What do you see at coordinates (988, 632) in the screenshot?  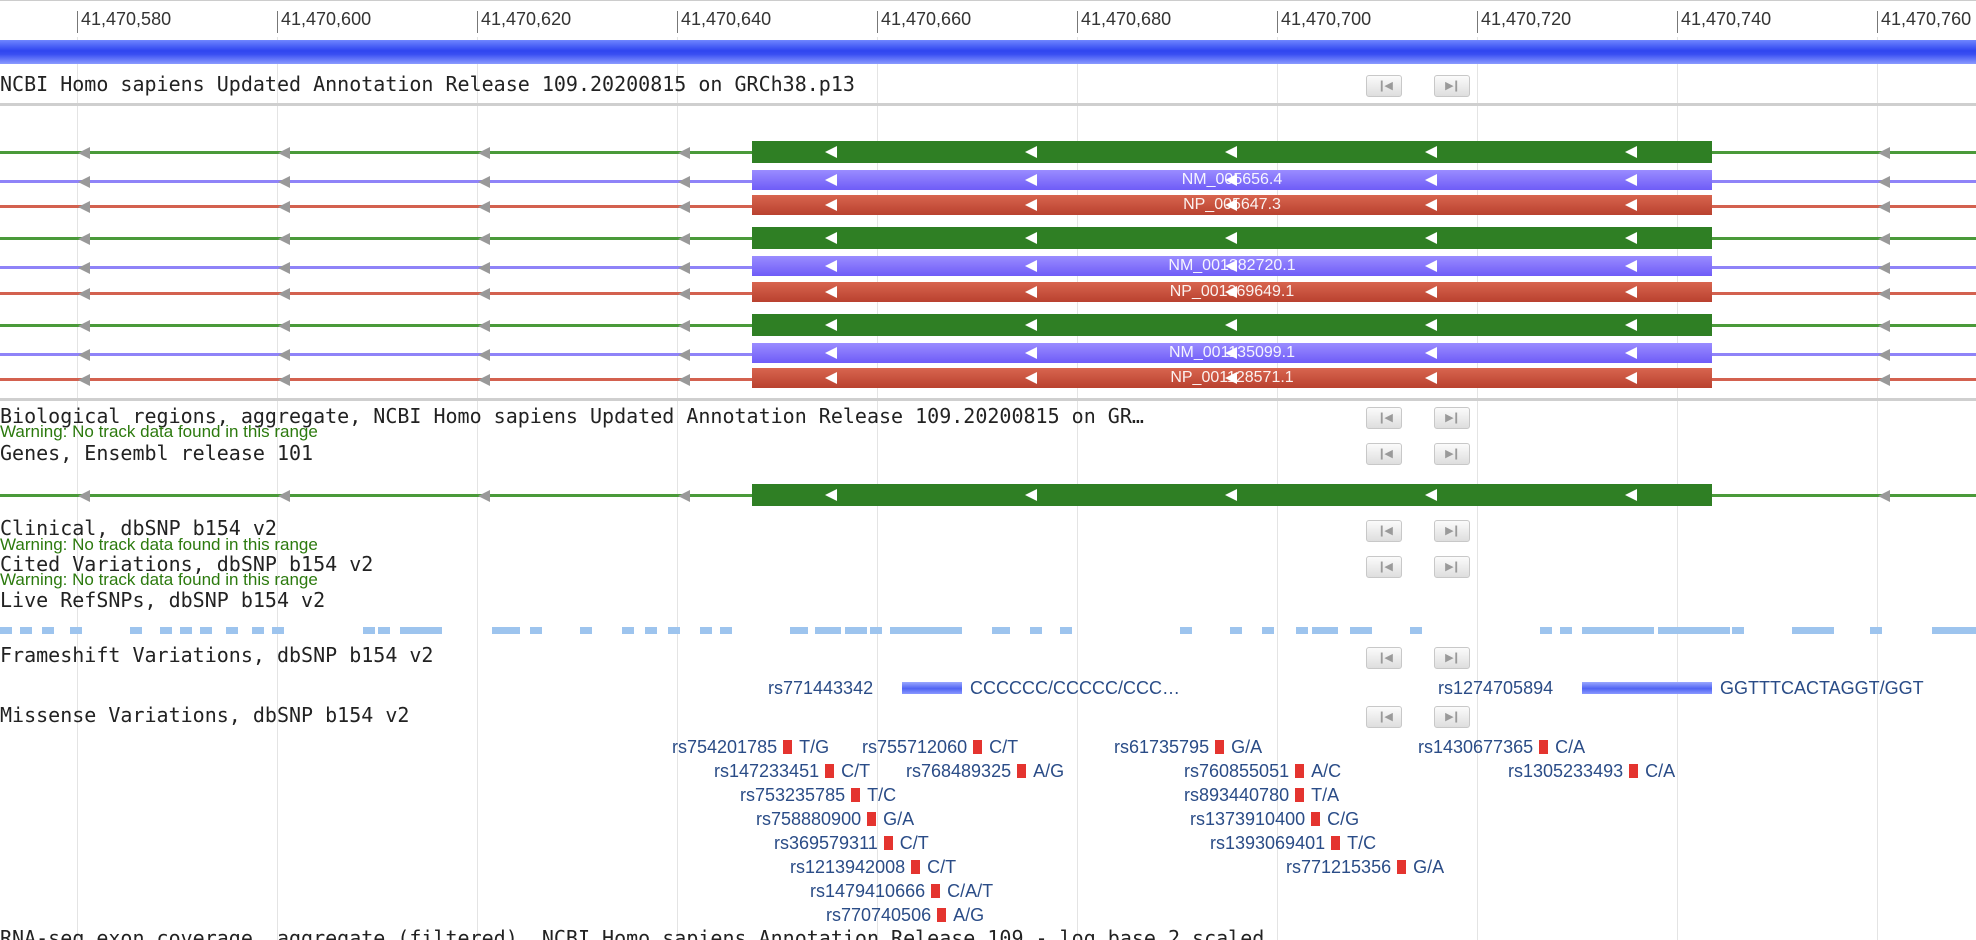 I see `refsnp-density-row` at bounding box center [988, 632].